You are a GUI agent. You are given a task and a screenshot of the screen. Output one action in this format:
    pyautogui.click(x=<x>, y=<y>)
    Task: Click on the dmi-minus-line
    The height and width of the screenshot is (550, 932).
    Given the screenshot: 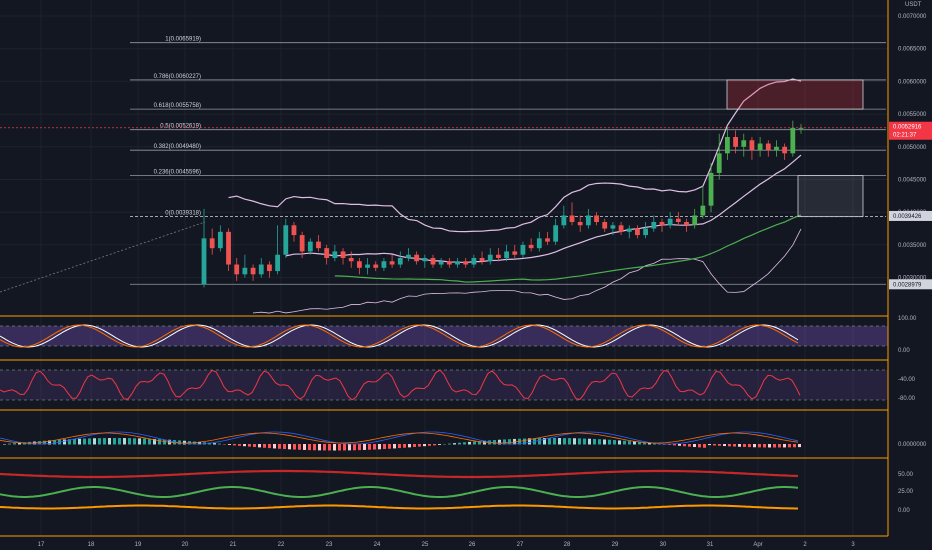 What is the action you would take?
    pyautogui.click(x=399, y=507)
    